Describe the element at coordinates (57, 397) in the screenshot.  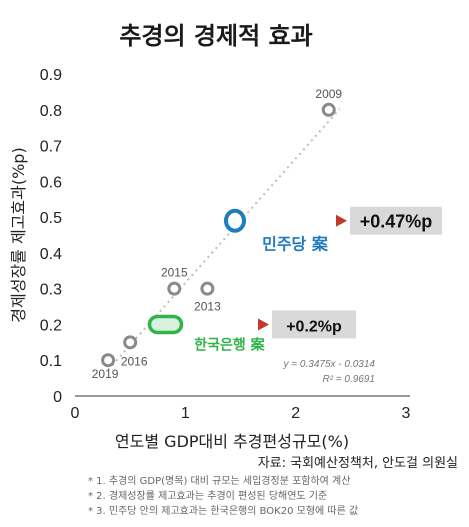
I see `y-tick-label: 0` at that location.